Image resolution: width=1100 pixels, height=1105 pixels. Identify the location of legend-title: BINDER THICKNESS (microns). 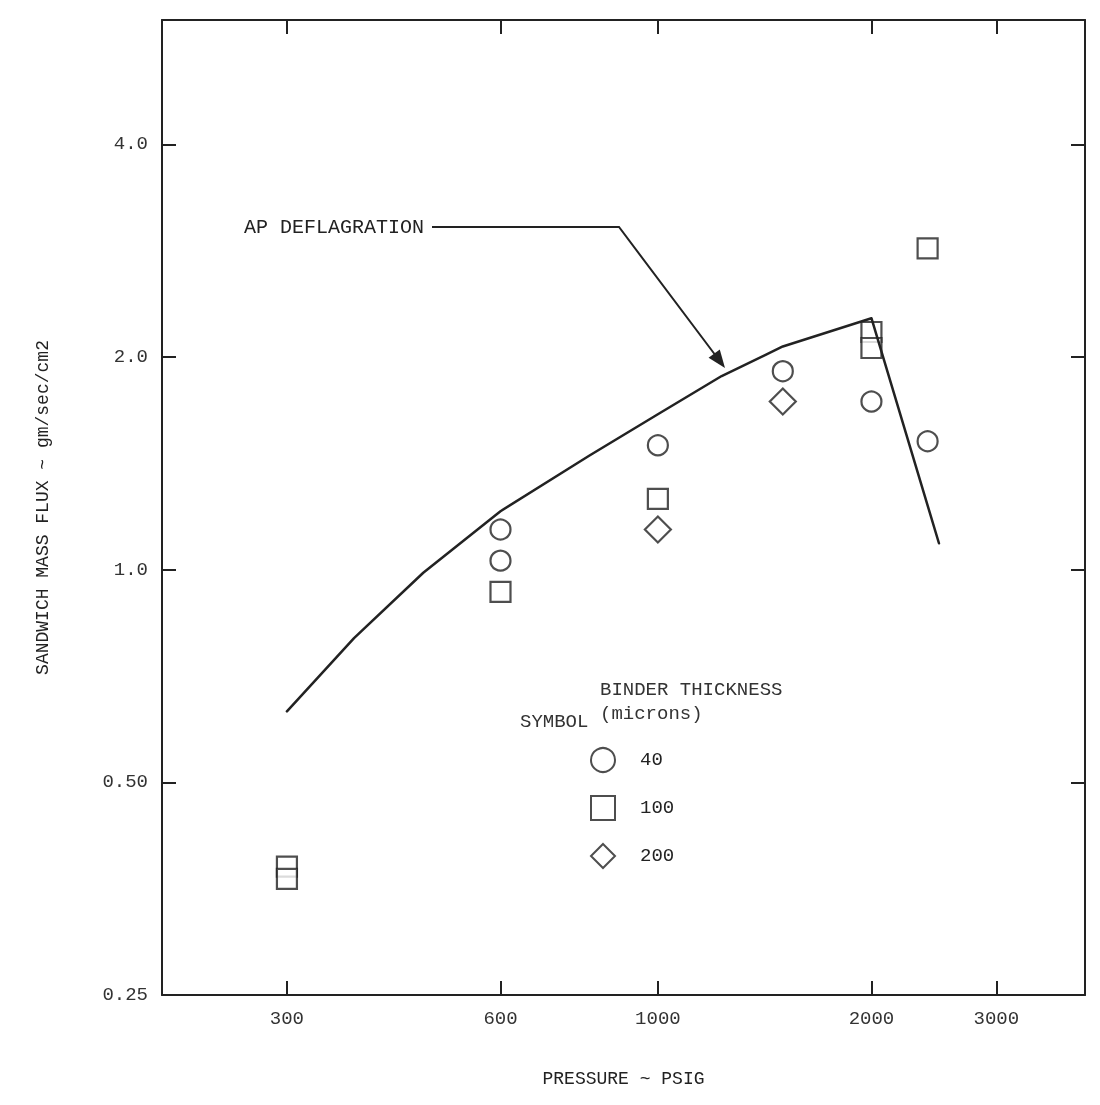
(697, 702).